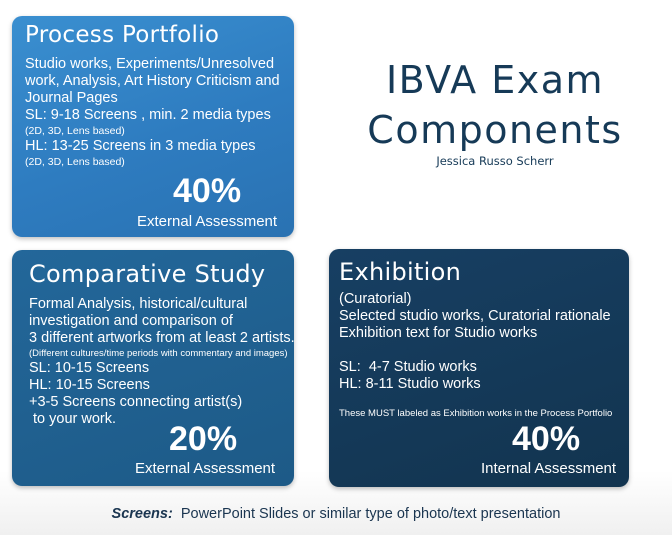  What do you see at coordinates (495, 161) in the screenshot?
I see `author-name: Jessica Russo Scherr` at bounding box center [495, 161].